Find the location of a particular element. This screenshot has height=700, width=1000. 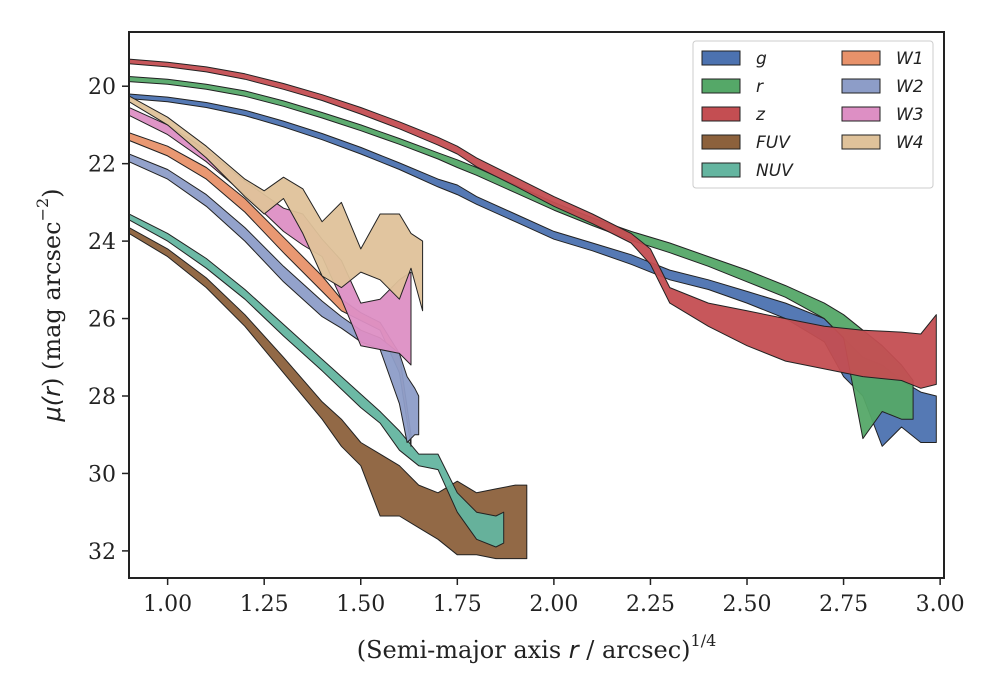

x-tick-label: 1.50 is located at coordinates (360, 604).